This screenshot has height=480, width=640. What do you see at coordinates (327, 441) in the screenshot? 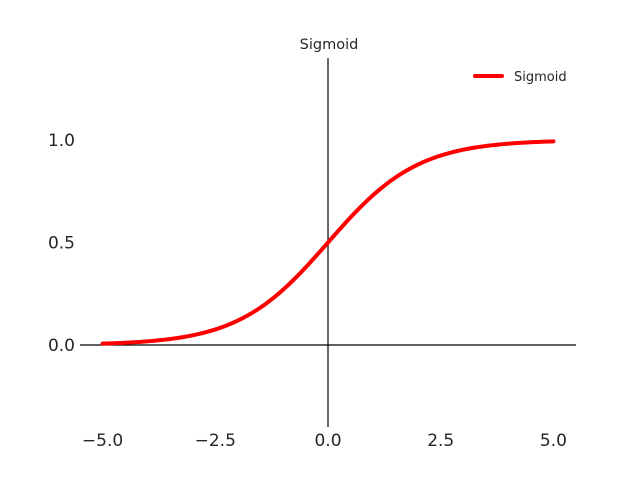
I see `x-tick-label: 0.0` at bounding box center [327, 441].